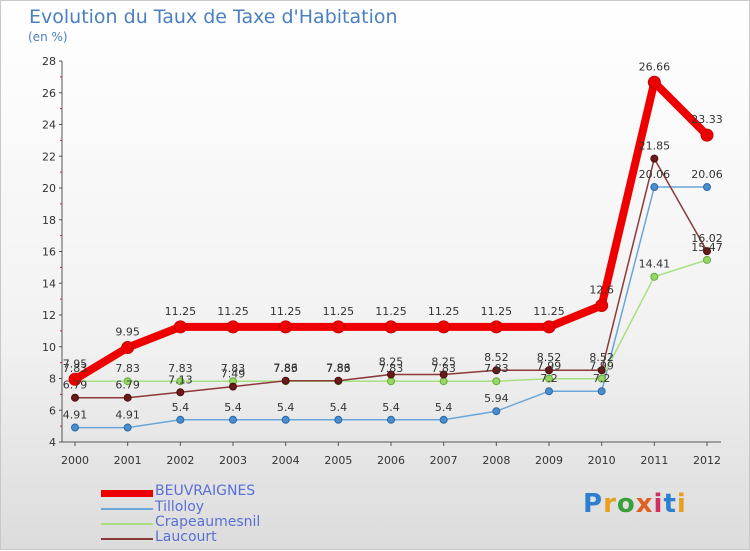 This screenshot has width=750, height=551. I want to click on chart-title: Evolution du Taux de Taxe d'Habitation, so click(213, 17).